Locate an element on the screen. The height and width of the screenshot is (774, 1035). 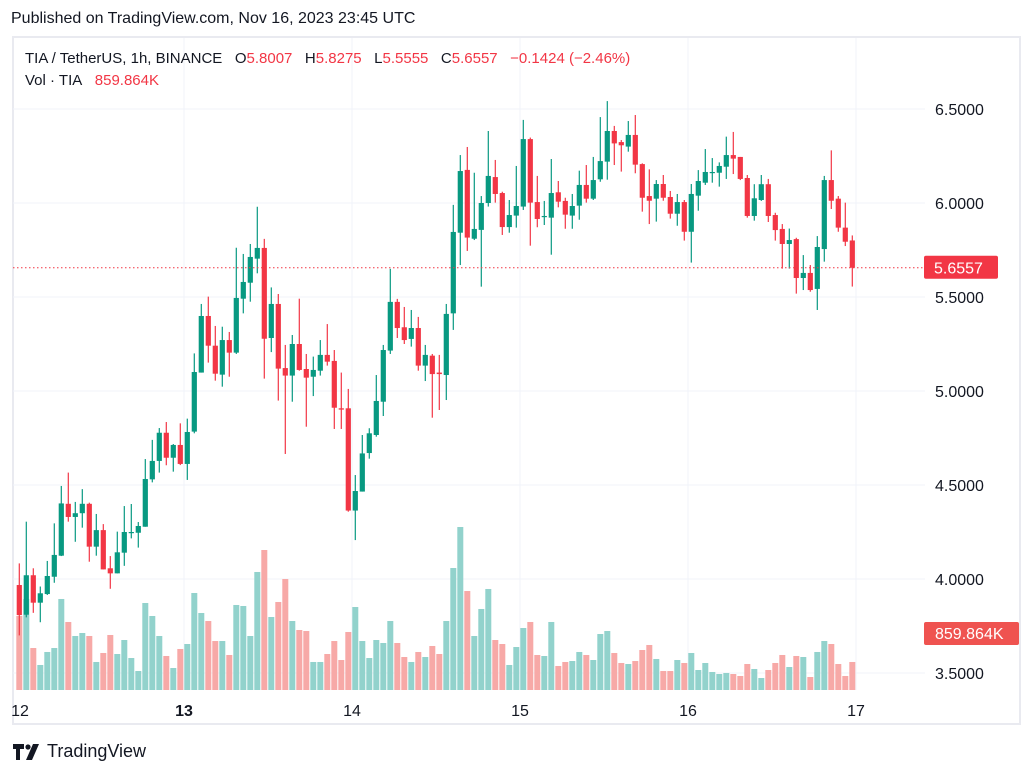
symbol-title: TIA / TetherUS, 1h, BINANCE is located at coordinates (124, 58).